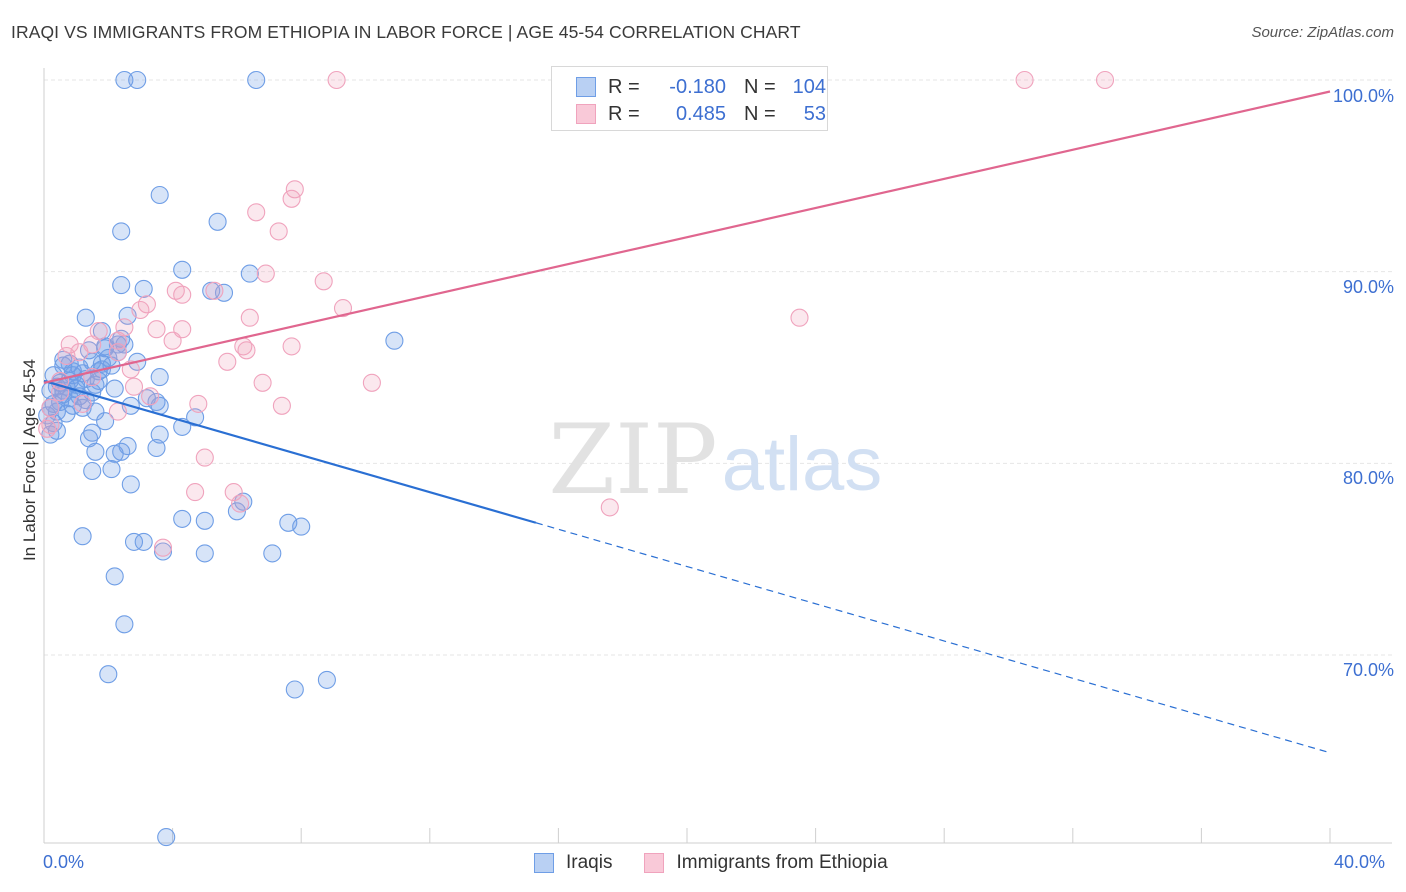 This screenshot has height=892, width=1406. I want to click on y-tick-80: 80.0%, so click(1368, 478).